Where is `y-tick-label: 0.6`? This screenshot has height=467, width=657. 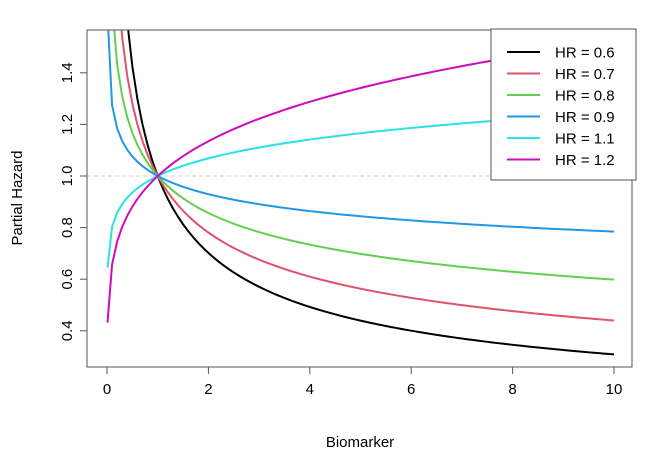 y-tick-label: 0.6 is located at coordinates (67, 279).